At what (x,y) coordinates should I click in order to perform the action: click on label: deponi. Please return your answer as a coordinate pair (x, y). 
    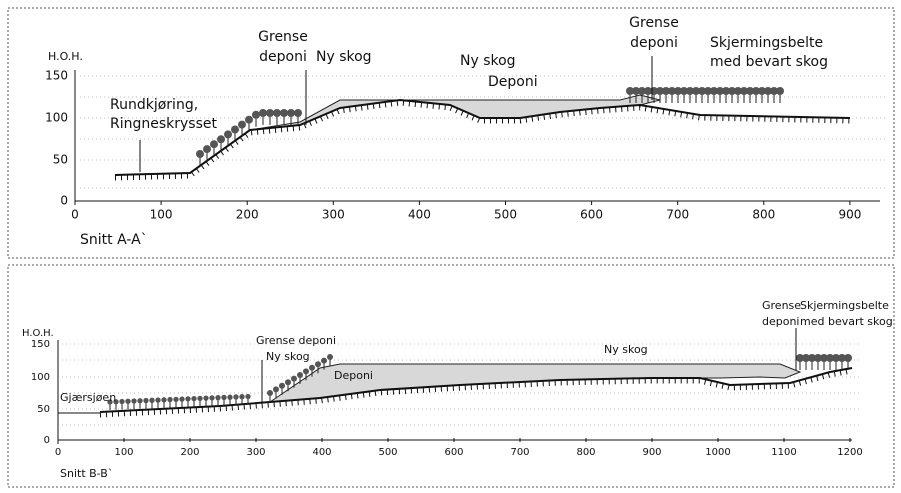
    Looking at the image, I should click on (781, 321).